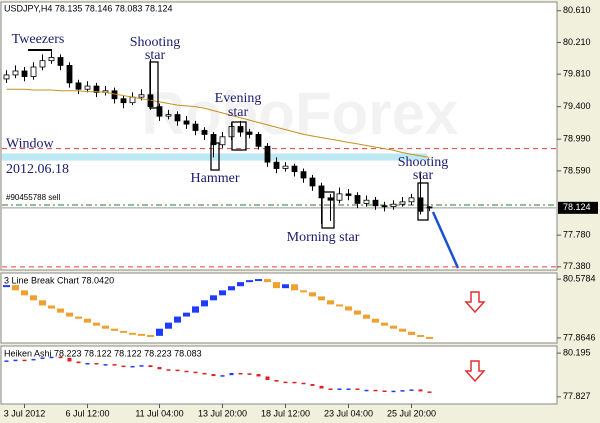 This screenshot has height=423, width=600. Describe the element at coordinates (37, 169) in the screenshot. I see `window-date: 2012.06.18` at that location.